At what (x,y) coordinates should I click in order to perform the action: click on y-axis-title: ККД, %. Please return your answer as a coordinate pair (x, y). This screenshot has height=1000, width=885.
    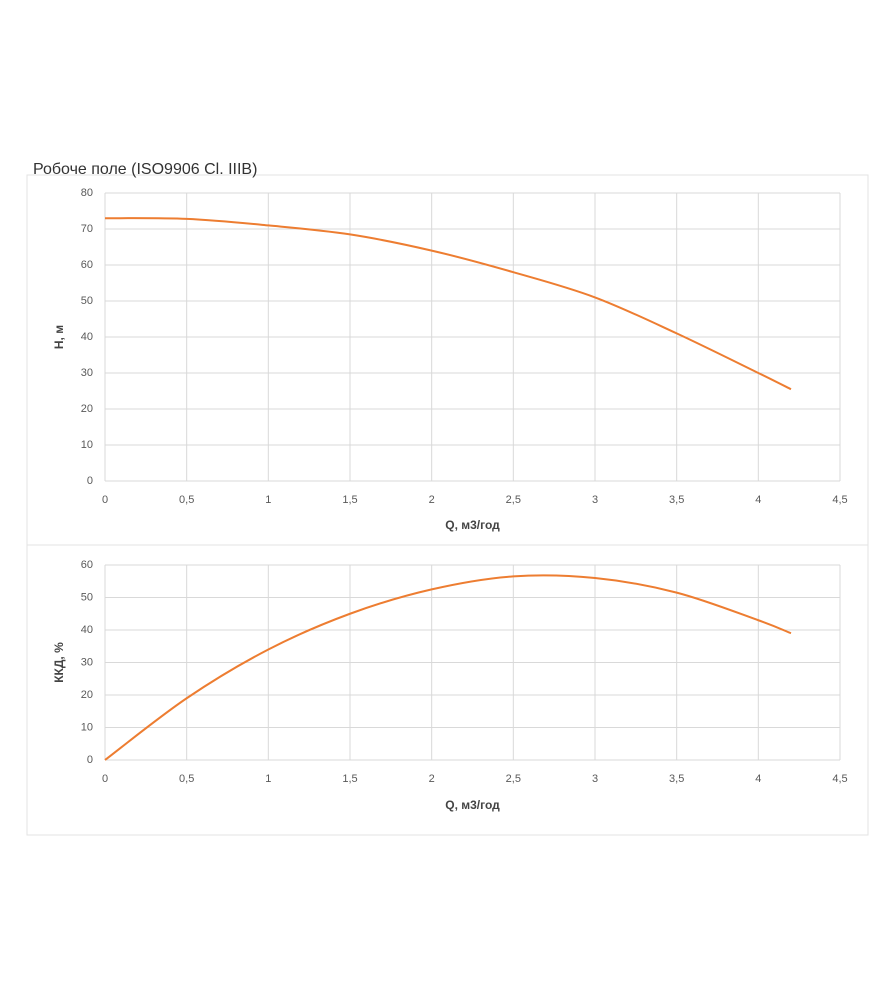
    Looking at the image, I should click on (59, 662).